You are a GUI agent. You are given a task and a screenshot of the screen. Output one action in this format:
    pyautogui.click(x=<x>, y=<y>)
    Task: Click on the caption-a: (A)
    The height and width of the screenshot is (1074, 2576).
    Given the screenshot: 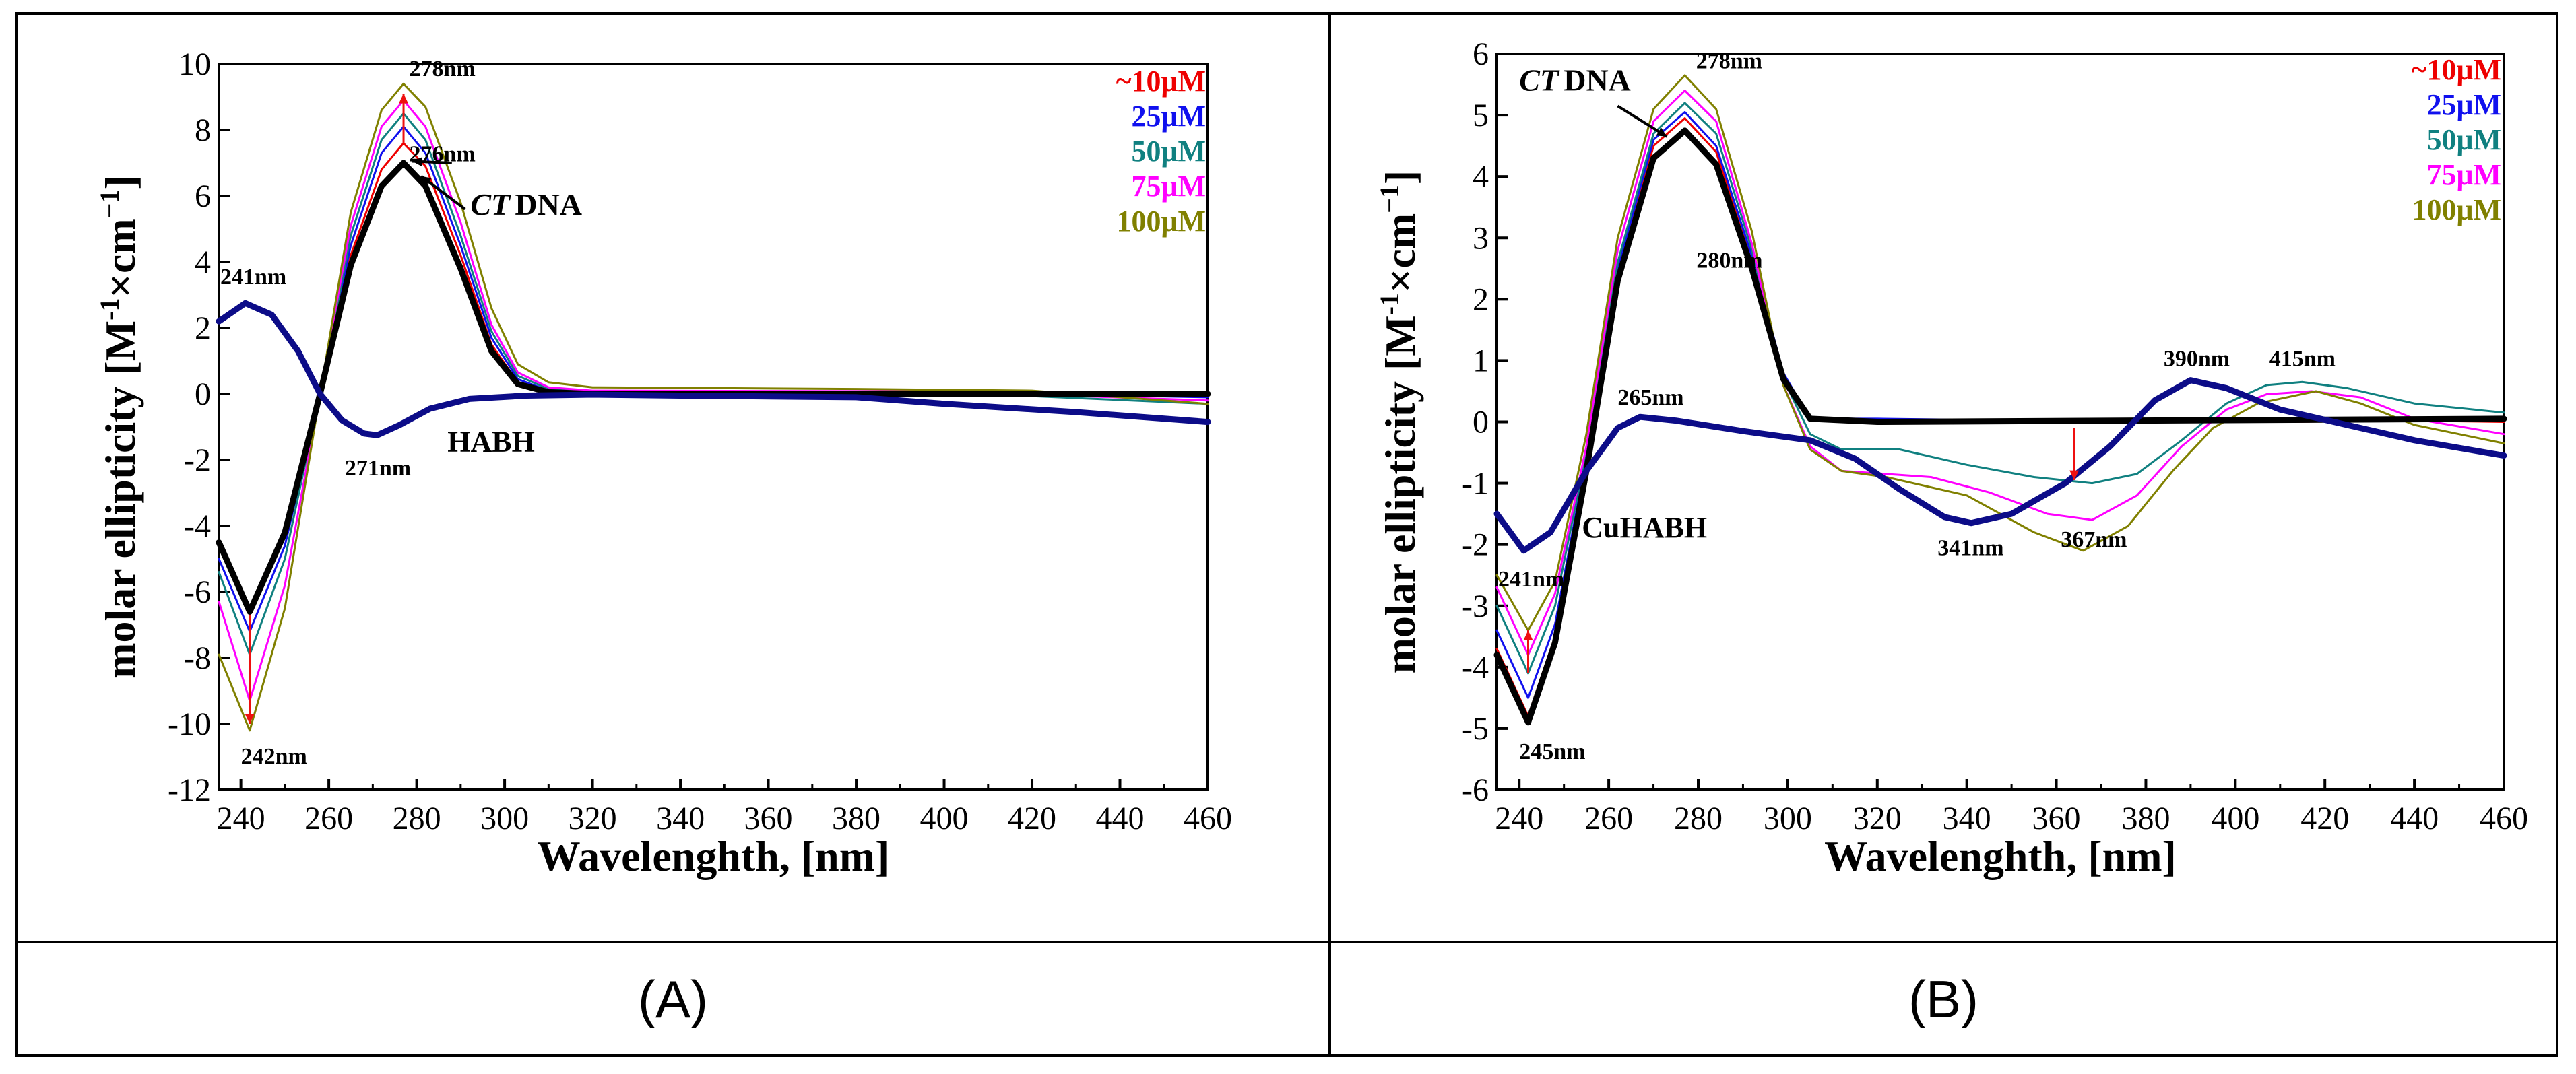 What is the action you would take?
    pyautogui.click(x=673, y=999)
    